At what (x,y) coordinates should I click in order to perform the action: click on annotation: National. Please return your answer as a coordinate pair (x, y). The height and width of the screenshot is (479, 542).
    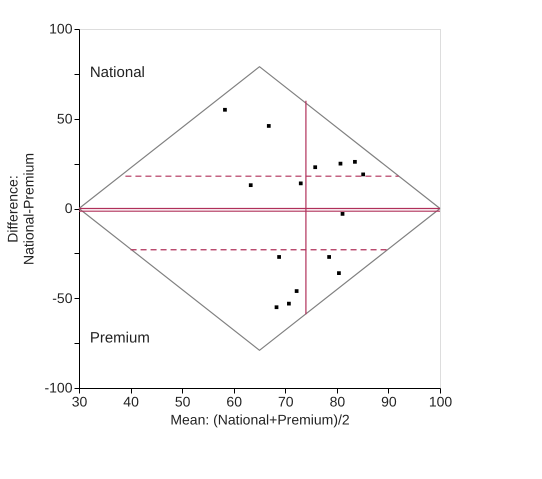
    Looking at the image, I should click on (117, 73).